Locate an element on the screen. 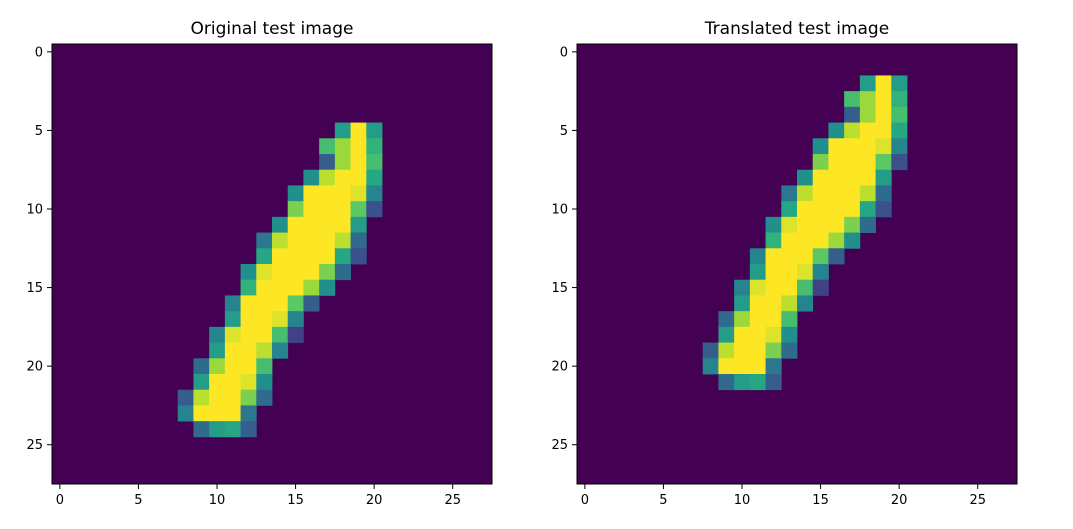  x-tick-label: 10 is located at coordinates (742, 500).